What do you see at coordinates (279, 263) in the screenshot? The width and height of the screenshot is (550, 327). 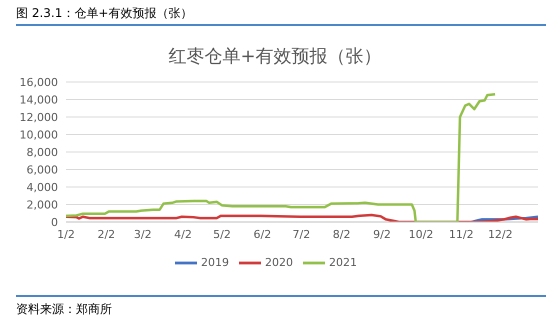 I see `legend-label: 2020` at bounding box center [279, 263].